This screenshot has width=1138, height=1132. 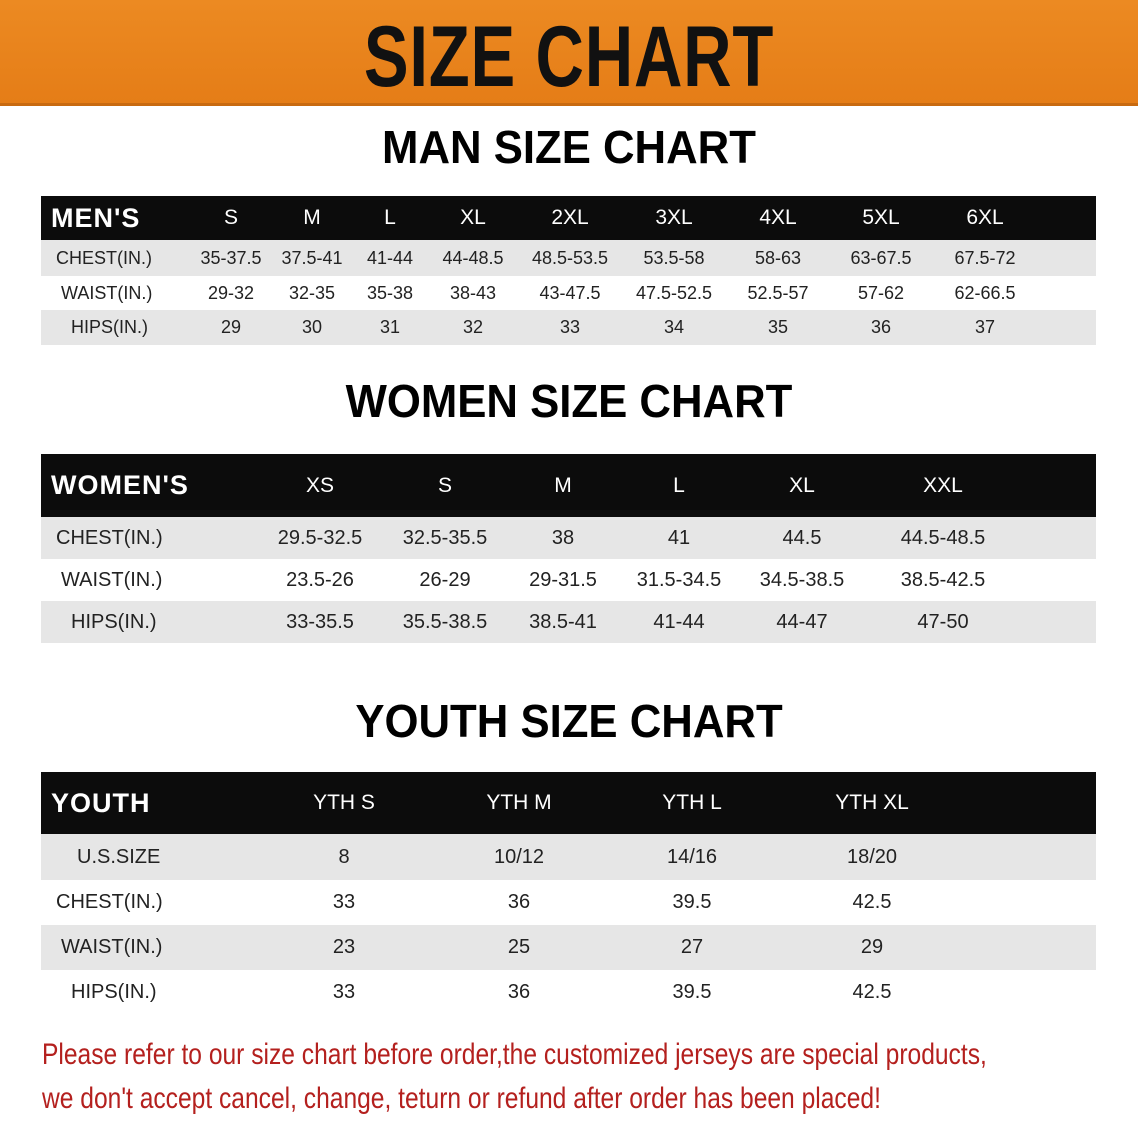 I want to click on table-label: WOMEN'S, so click(x=120, y=485).